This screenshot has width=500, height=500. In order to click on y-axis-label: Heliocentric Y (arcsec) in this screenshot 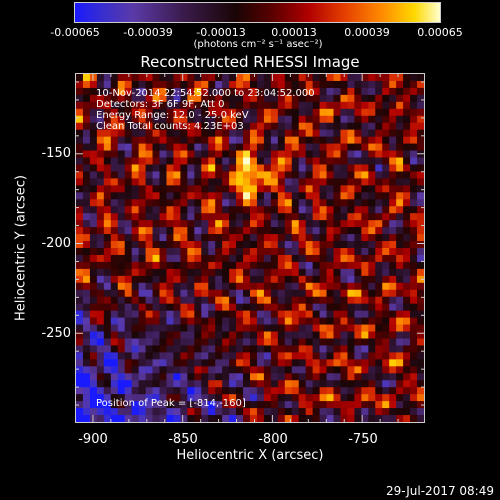, I will do `click(21, 248)`.